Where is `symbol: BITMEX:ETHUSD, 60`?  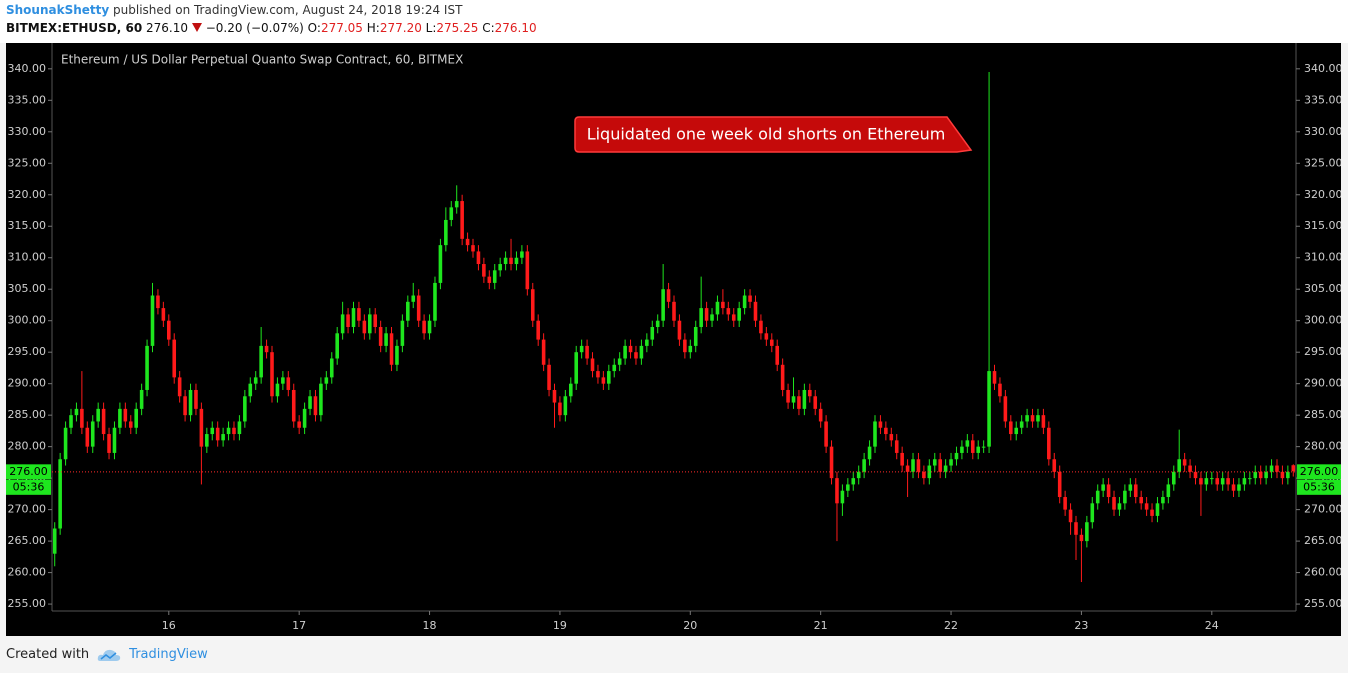
symbol: BITMEX:ETHUSD, 60 is located at coordinates (74, 28).